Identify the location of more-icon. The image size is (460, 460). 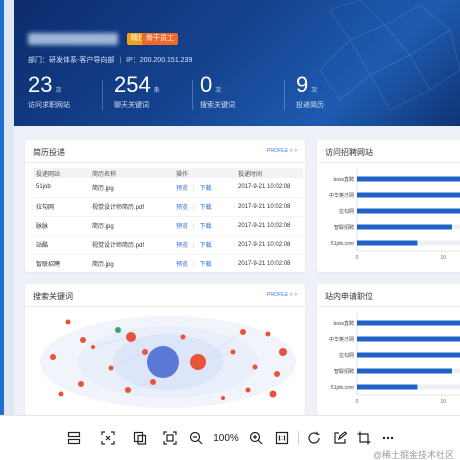
(388, 438).